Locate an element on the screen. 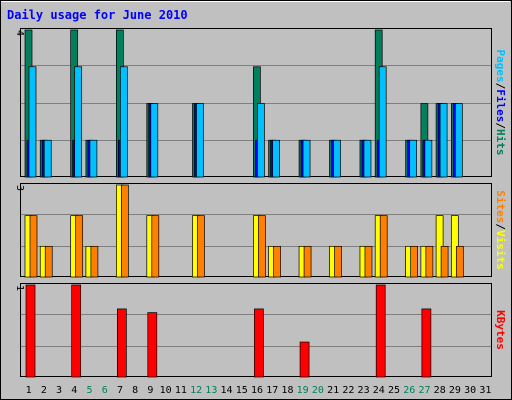  x-tick-day-19: 19 is located at coordinates (303, 390).